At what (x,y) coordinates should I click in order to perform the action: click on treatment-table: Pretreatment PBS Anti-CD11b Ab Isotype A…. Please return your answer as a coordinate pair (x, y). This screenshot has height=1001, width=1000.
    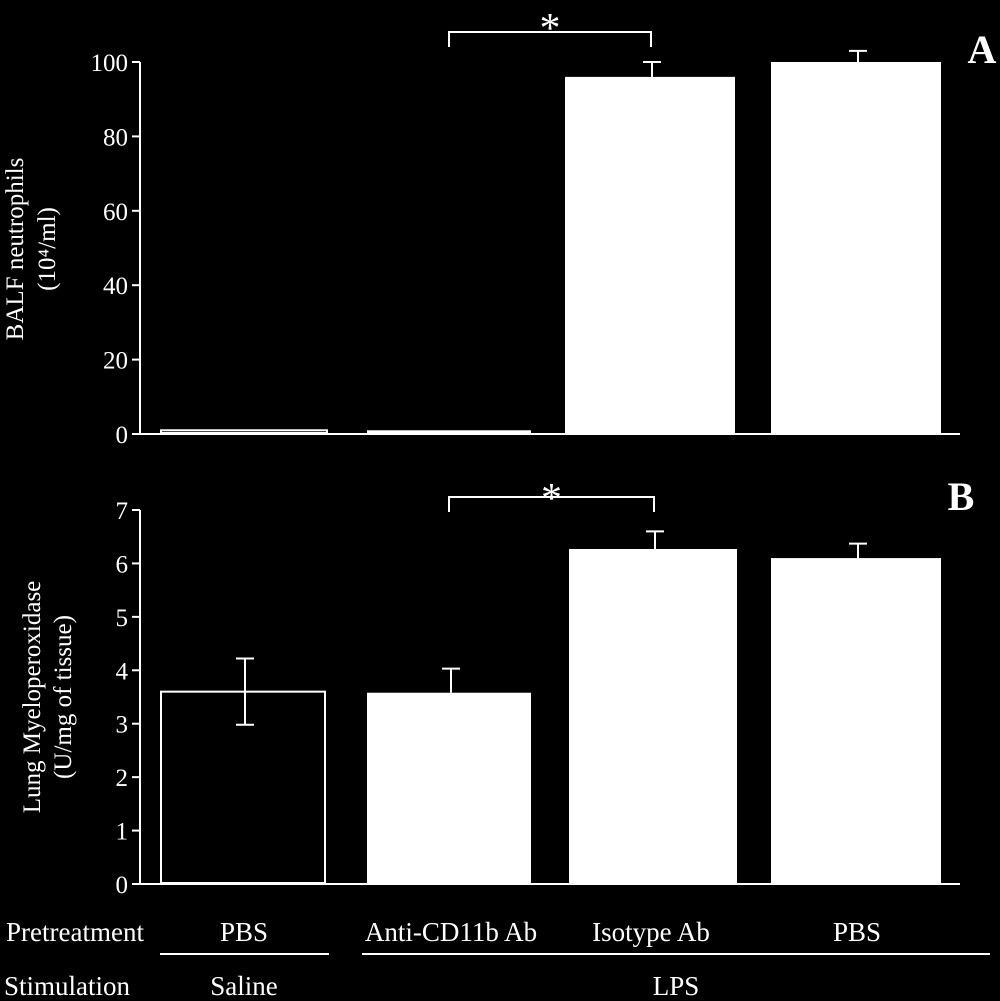
    Looking at the image, I should click on (497, 959).